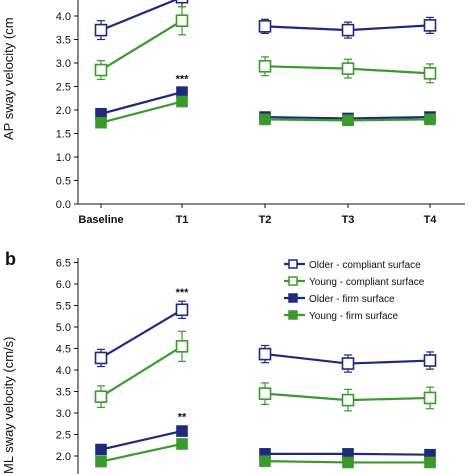 The image size is (474, 474). What do you see at coordinates (182, 220) in the screenshot?
I see `x-tick-label: T1` at bounding box center [182, 220].